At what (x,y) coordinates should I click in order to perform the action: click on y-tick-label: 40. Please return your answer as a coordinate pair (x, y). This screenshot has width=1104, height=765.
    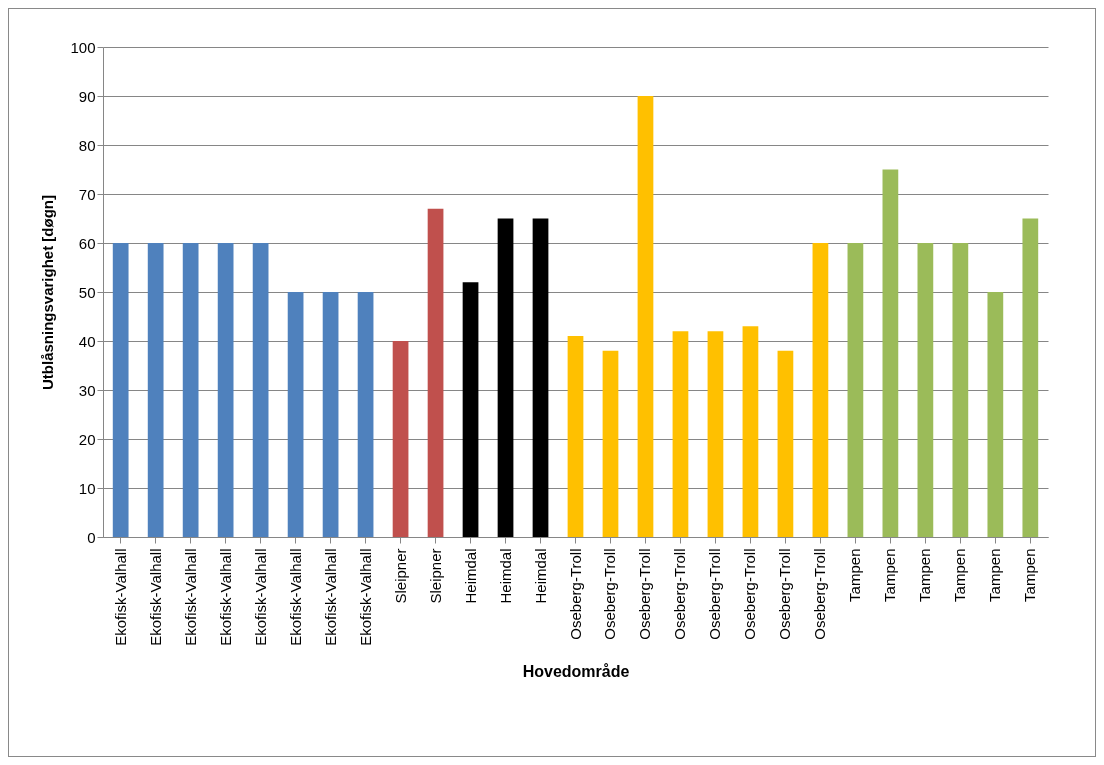
    Looking at the image, I should click on (87, 341).